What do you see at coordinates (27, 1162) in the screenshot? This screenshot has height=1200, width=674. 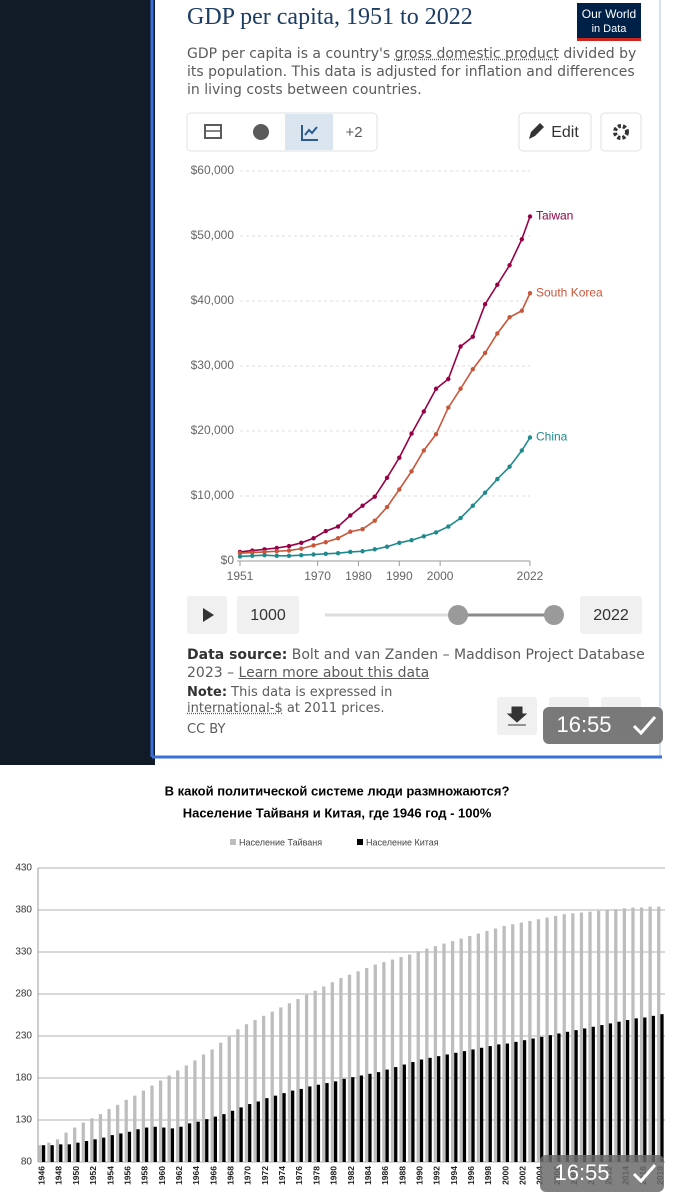 I see `y-tick-label: 80` at bounding box center [27, 1162].